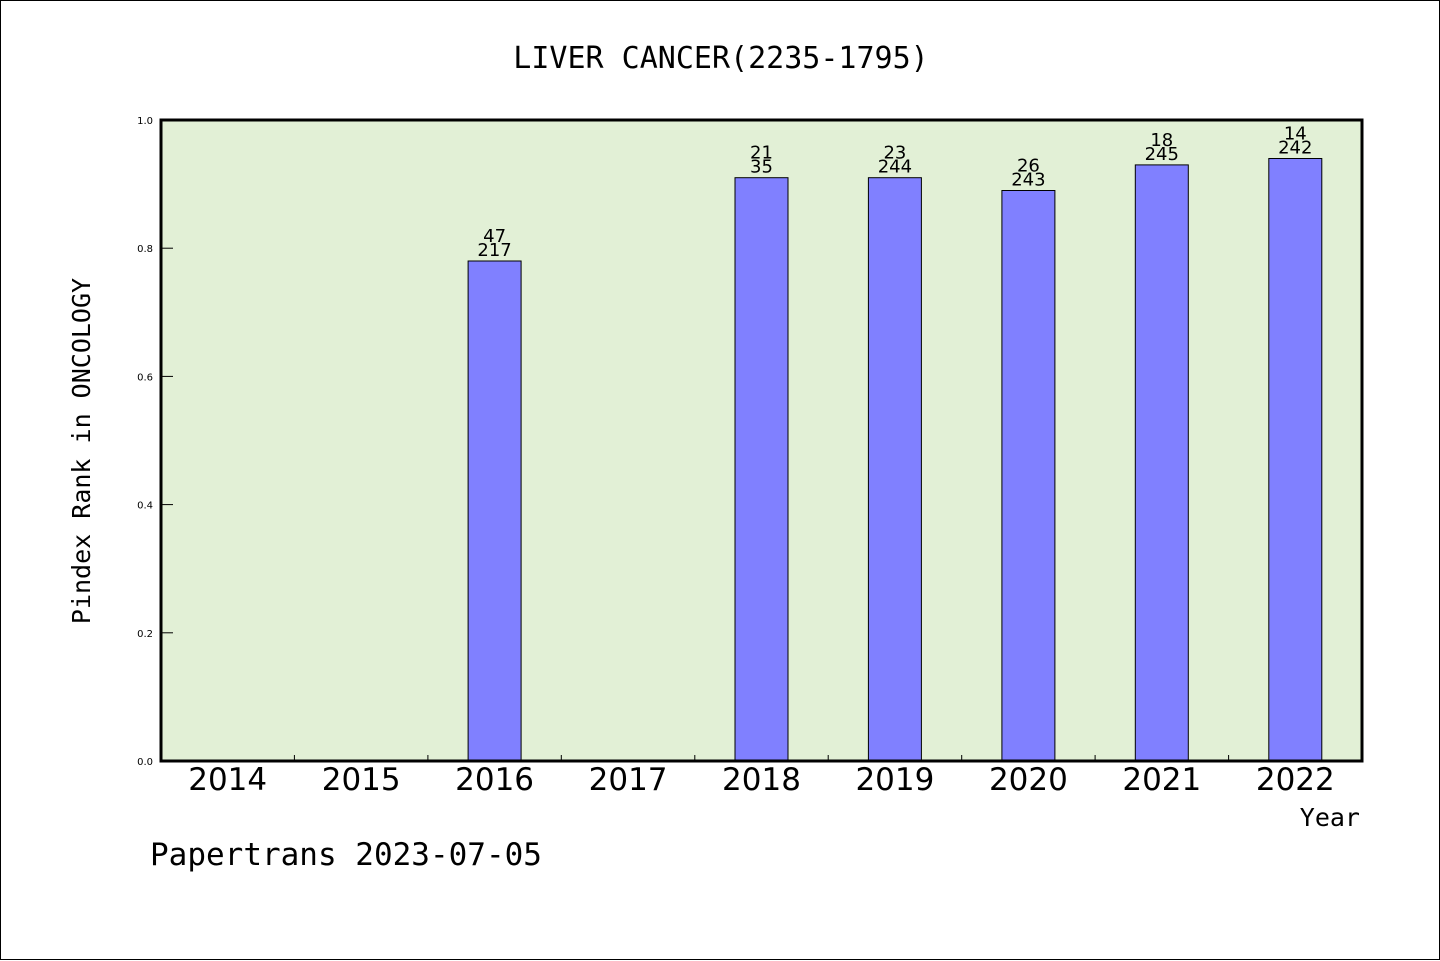 This screenshot has height=961, width=1440. What do you see at coordinates (895, 167) in the screenshot?
I see `bar-label-bottom-2019: 244` at bounding box center [895, 167].